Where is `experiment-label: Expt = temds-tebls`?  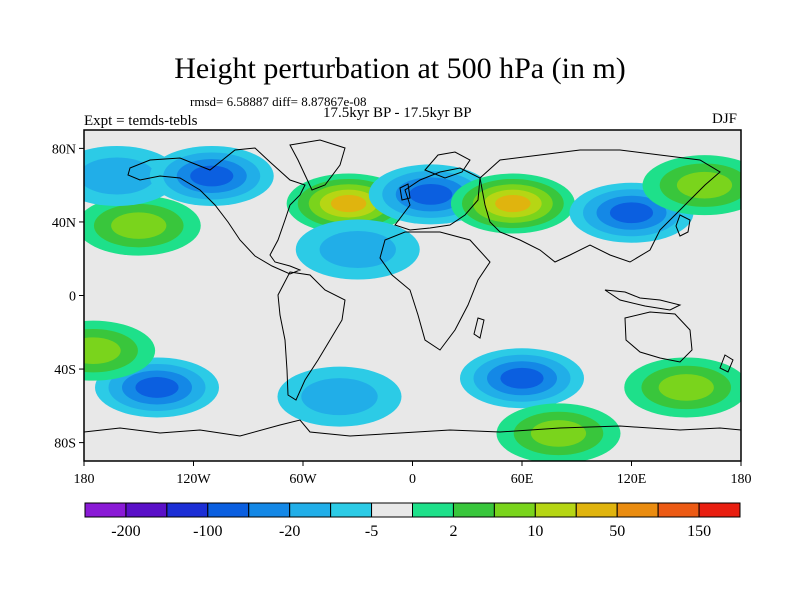 experiment-label: Expt = temds-tebls is located at coordinates (141, 121).